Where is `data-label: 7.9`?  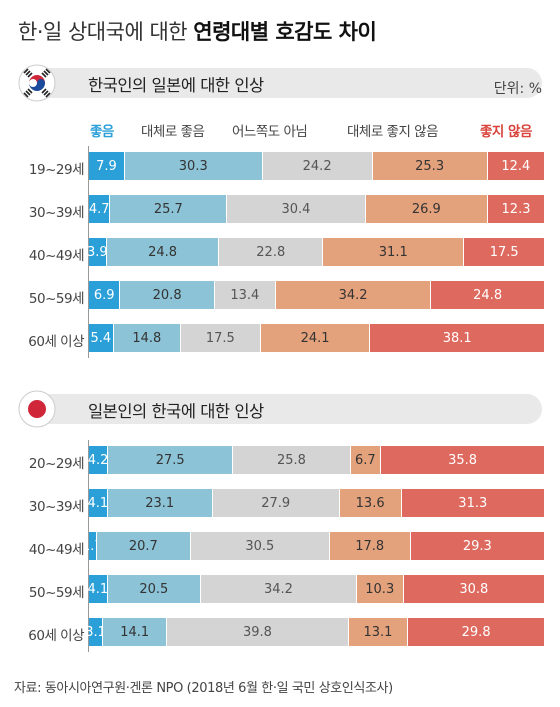
data-label: 7.9 is located at coordinates (106, 166).